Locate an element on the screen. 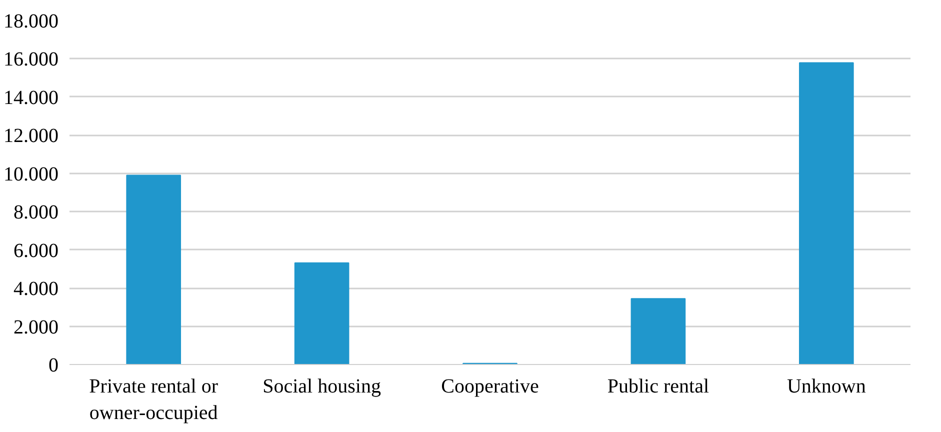 The width and height of the screenshot is (941, 432). y-tick-label: 4.000 is located at coordinates (36, 289).